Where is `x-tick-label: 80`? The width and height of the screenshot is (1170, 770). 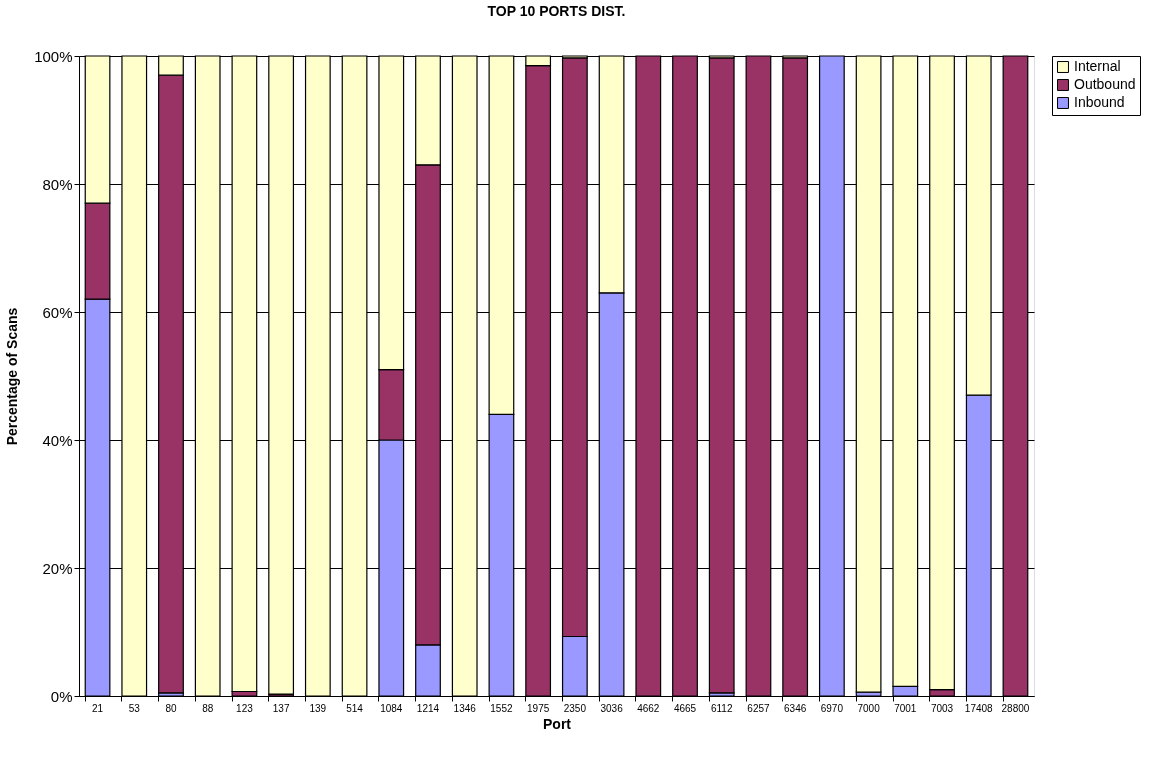
x-tick-label: 80 is located at coordinates (171, 708).